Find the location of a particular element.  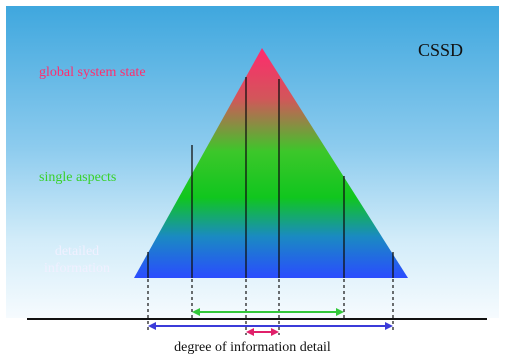

level-label-detailed: detailed information is located at coordinates (77, 260).